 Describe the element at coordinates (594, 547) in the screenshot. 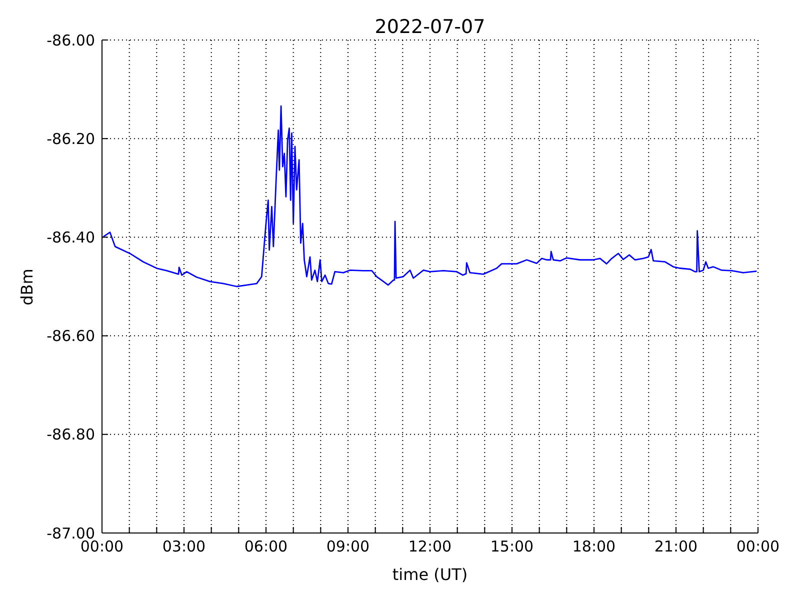

I see `x-tick-label: 18:00` at that location.